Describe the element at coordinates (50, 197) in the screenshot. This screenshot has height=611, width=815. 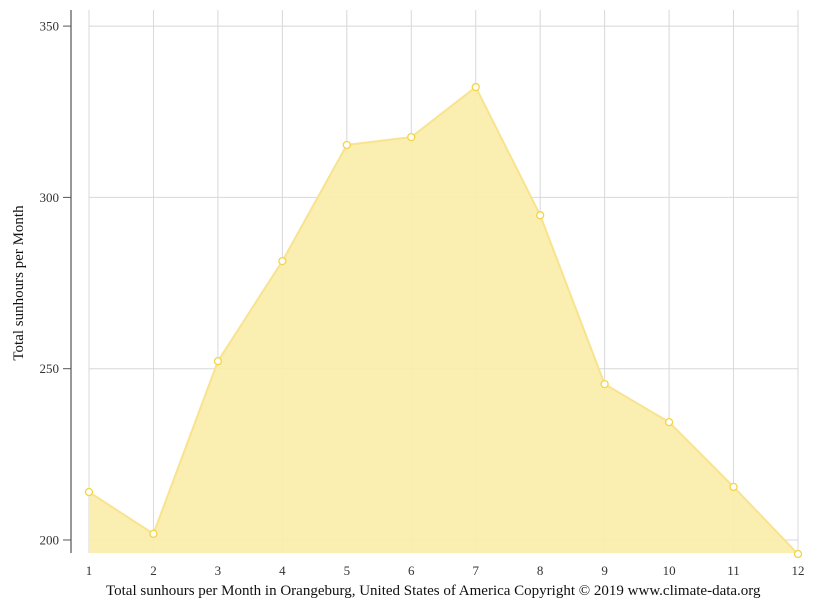
I see `y-tick-label: 300` at that location.